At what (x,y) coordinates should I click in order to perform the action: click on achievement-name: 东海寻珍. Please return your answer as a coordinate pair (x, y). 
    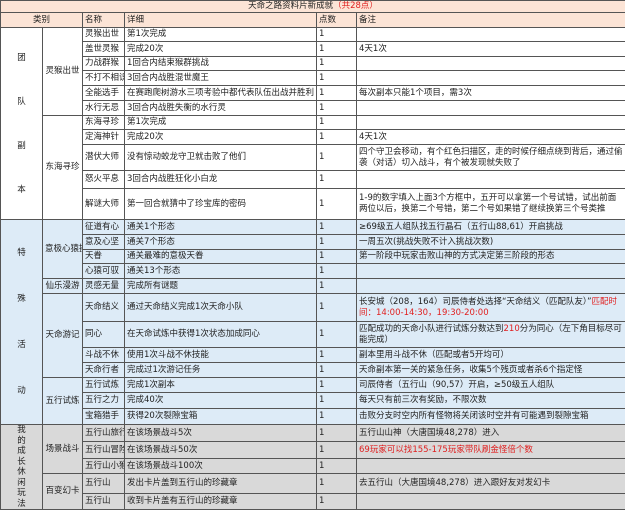
    Looking at the image, I should click on (104, 123).